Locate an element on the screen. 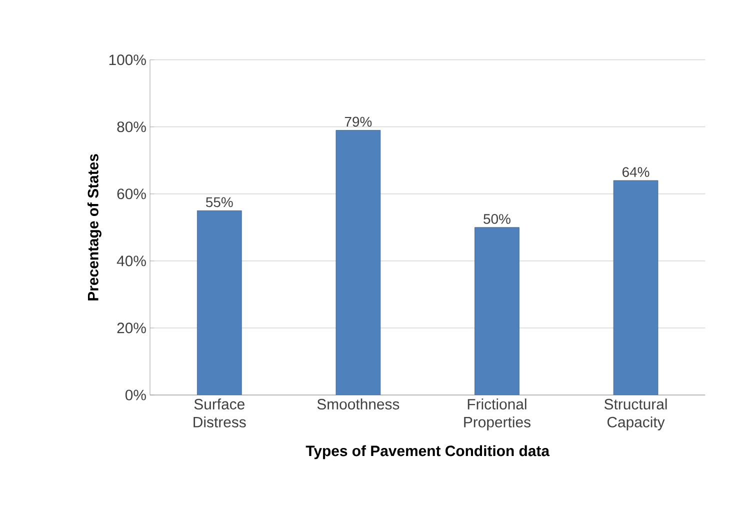 The width and height of the screenshot is (753, 515). data-label: 79% is located at coordinates (358, 121).